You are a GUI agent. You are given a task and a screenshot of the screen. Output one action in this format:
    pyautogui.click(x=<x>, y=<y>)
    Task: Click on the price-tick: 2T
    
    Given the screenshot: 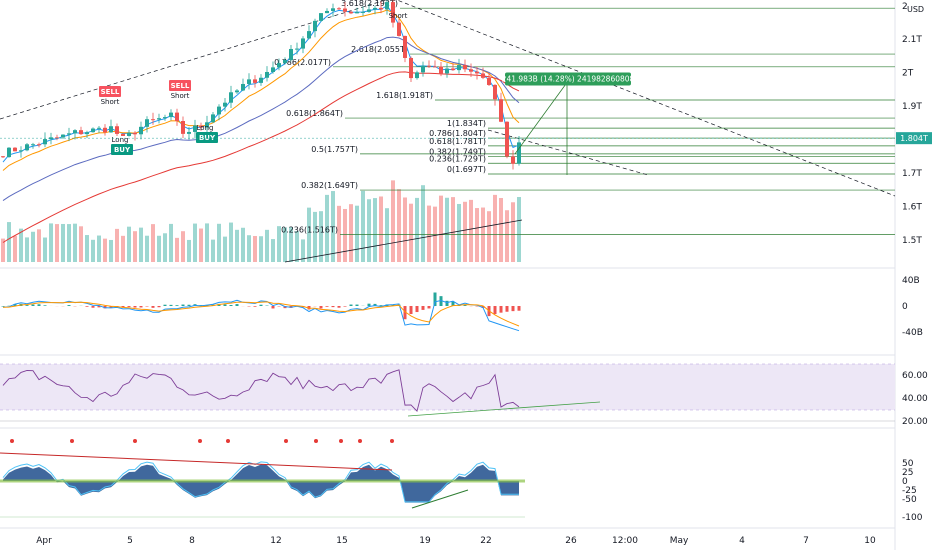 What is the action you would take?
    pyautogui.click(x=908, y=74)
    